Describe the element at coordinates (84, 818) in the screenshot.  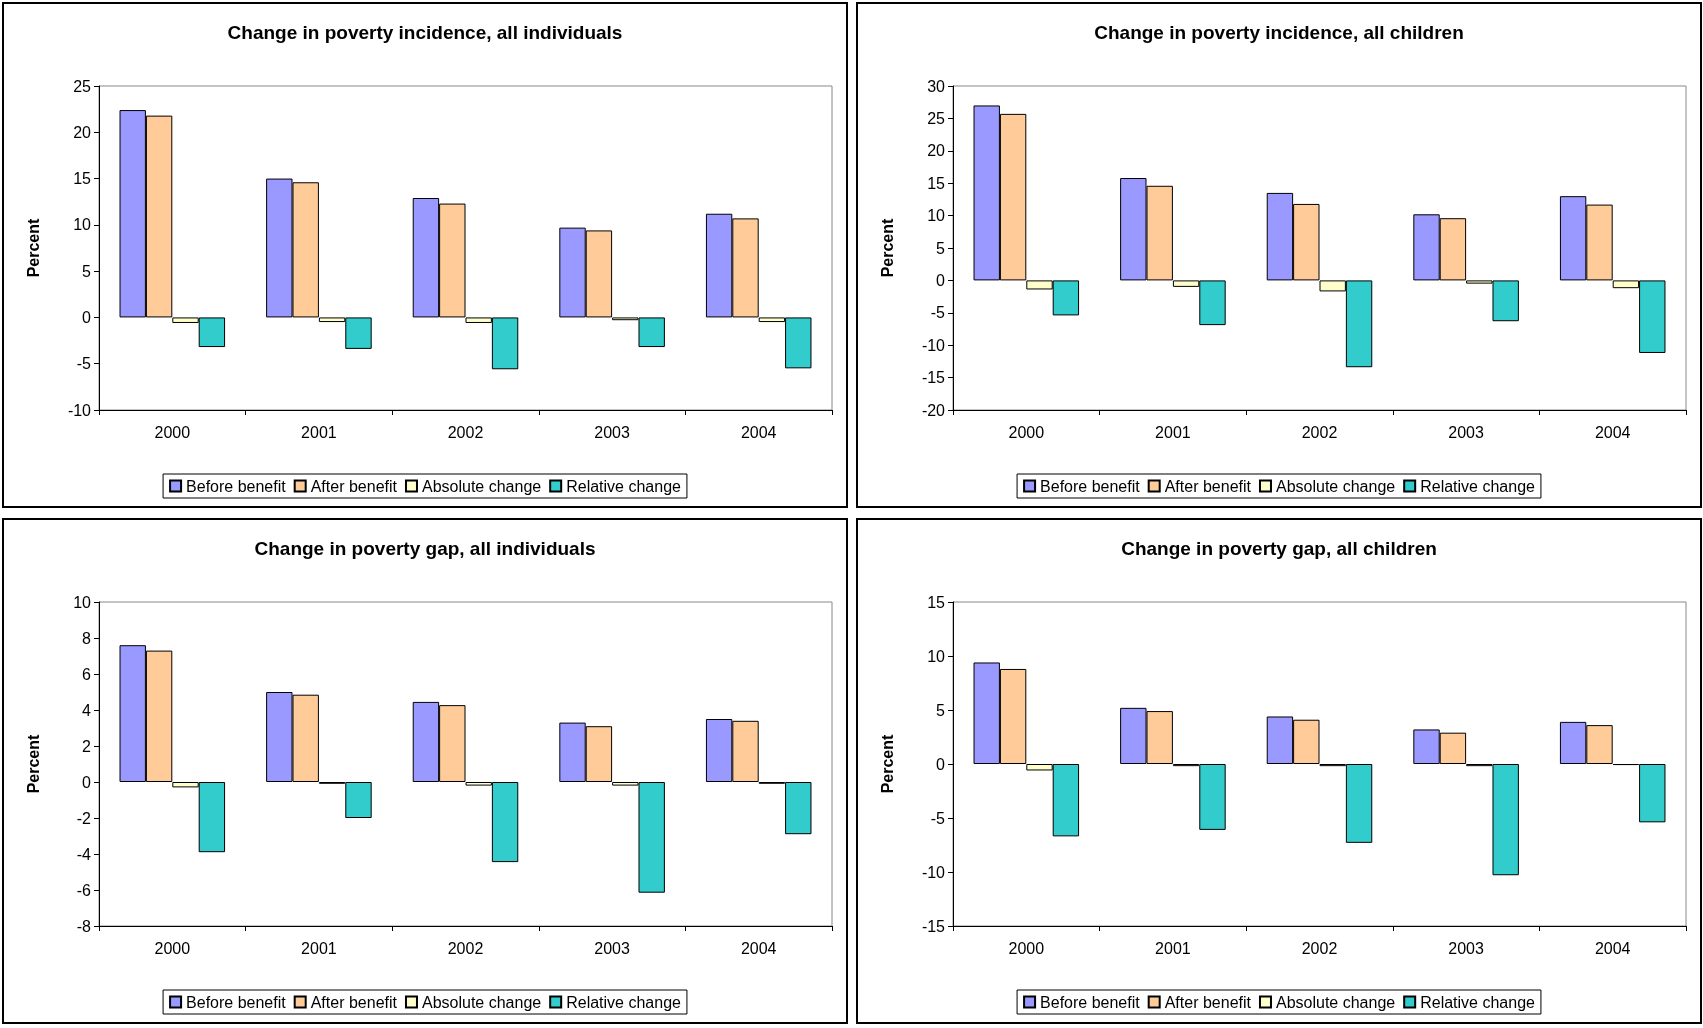
I see `y-tick-label: -2` at that location.